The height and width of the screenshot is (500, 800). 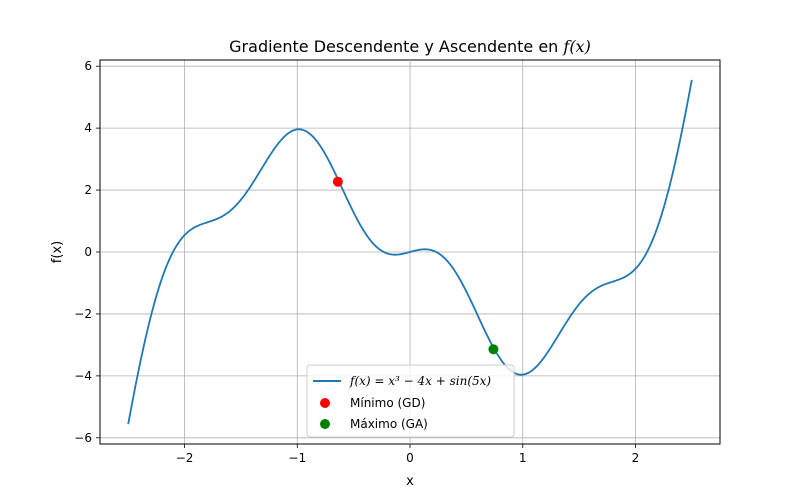 I want to click on legend-max-marker, so click(x=325, y=424).